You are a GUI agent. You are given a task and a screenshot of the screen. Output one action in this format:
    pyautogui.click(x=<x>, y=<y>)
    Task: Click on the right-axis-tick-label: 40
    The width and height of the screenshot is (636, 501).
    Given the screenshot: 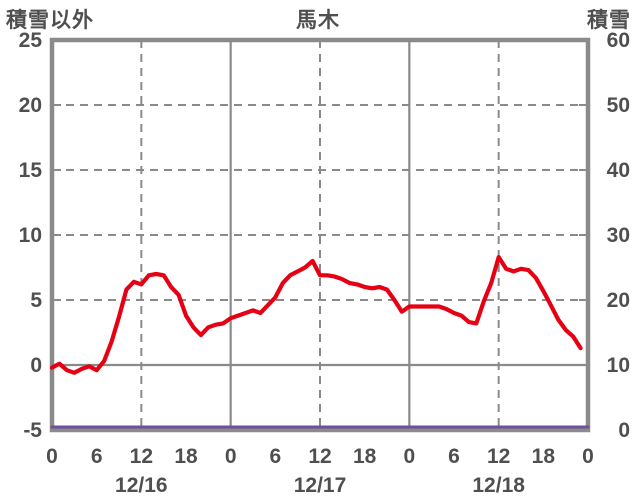 What is the action you would take?
    pyautogui.click(x=618, y=170)
    